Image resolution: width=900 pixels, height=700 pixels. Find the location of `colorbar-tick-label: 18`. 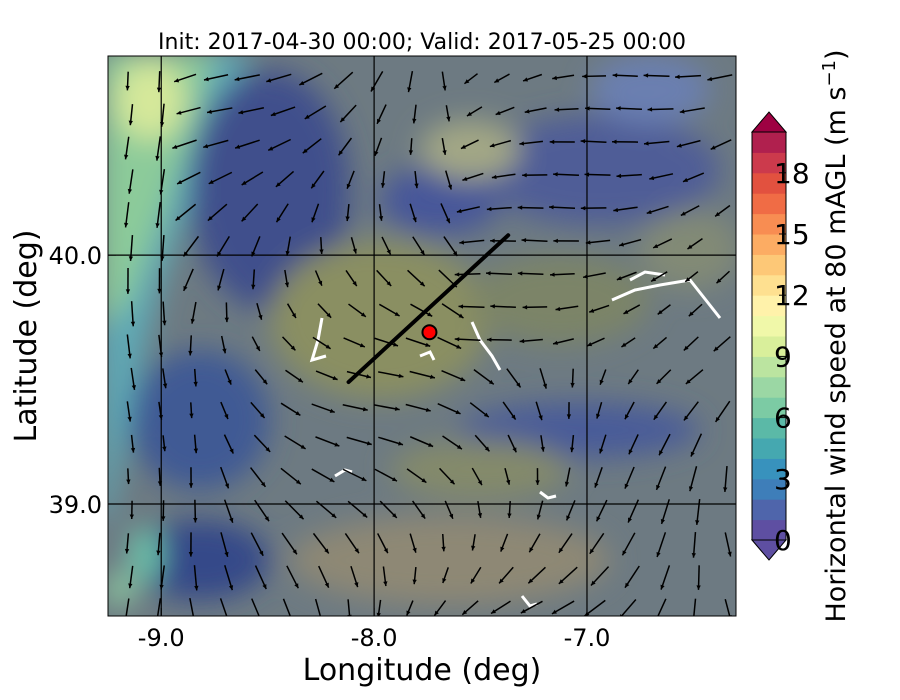

colorbar-tick-label: 18 is located at coordinates (792, 173).